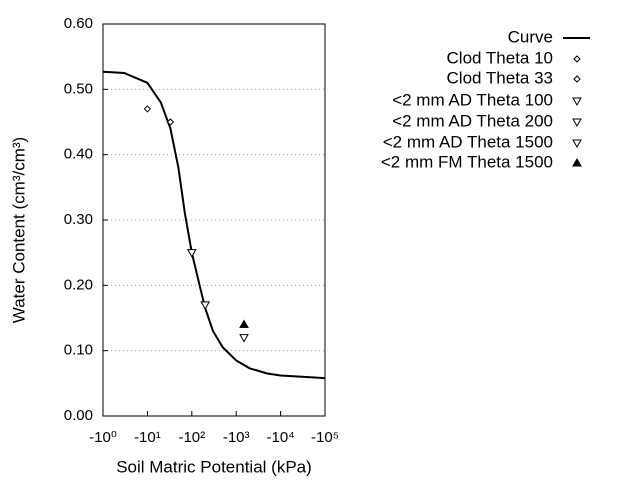 This screenshot has height=480, width=640. What do you see at coordinates (78, 88) in the screenshot?
I see `y-tick-label: 0.50` at bounding box center [78, 88].